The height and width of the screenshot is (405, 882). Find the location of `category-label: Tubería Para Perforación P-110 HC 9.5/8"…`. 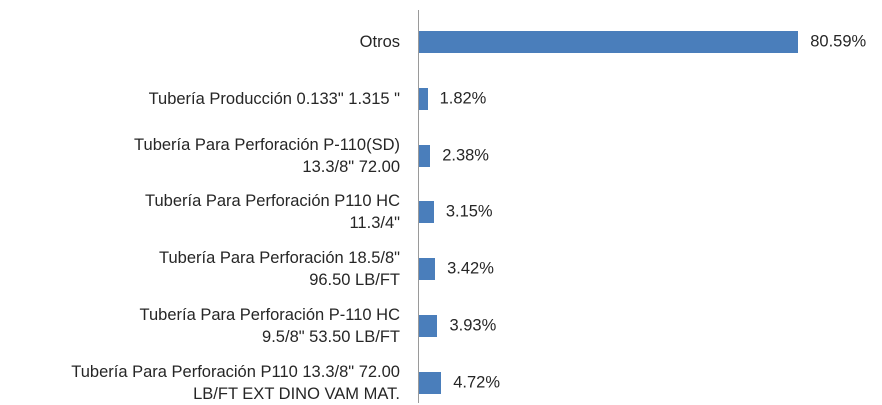

category-label: Tubería Para Perforación P-110 HC 9.5/8"… is located at coordinates (269, 325).